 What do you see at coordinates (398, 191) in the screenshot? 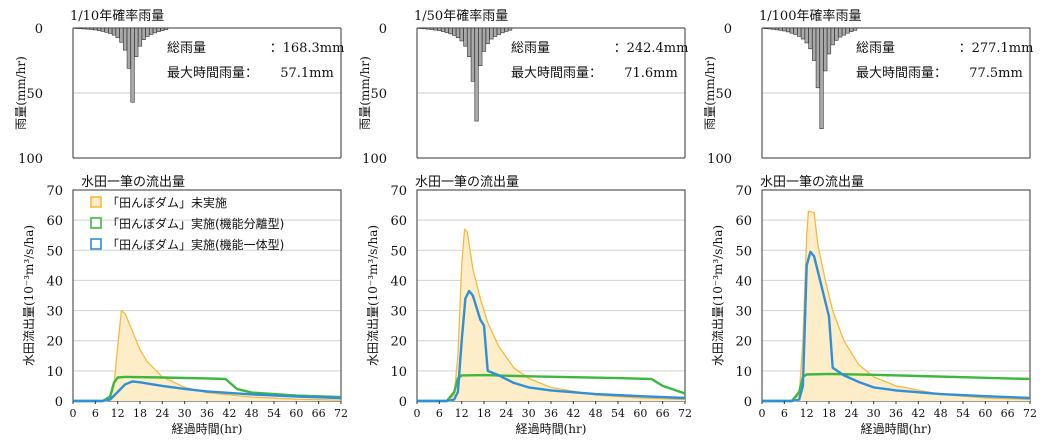
I see `y-tick-label: 70` at bounding box center [398, 191].